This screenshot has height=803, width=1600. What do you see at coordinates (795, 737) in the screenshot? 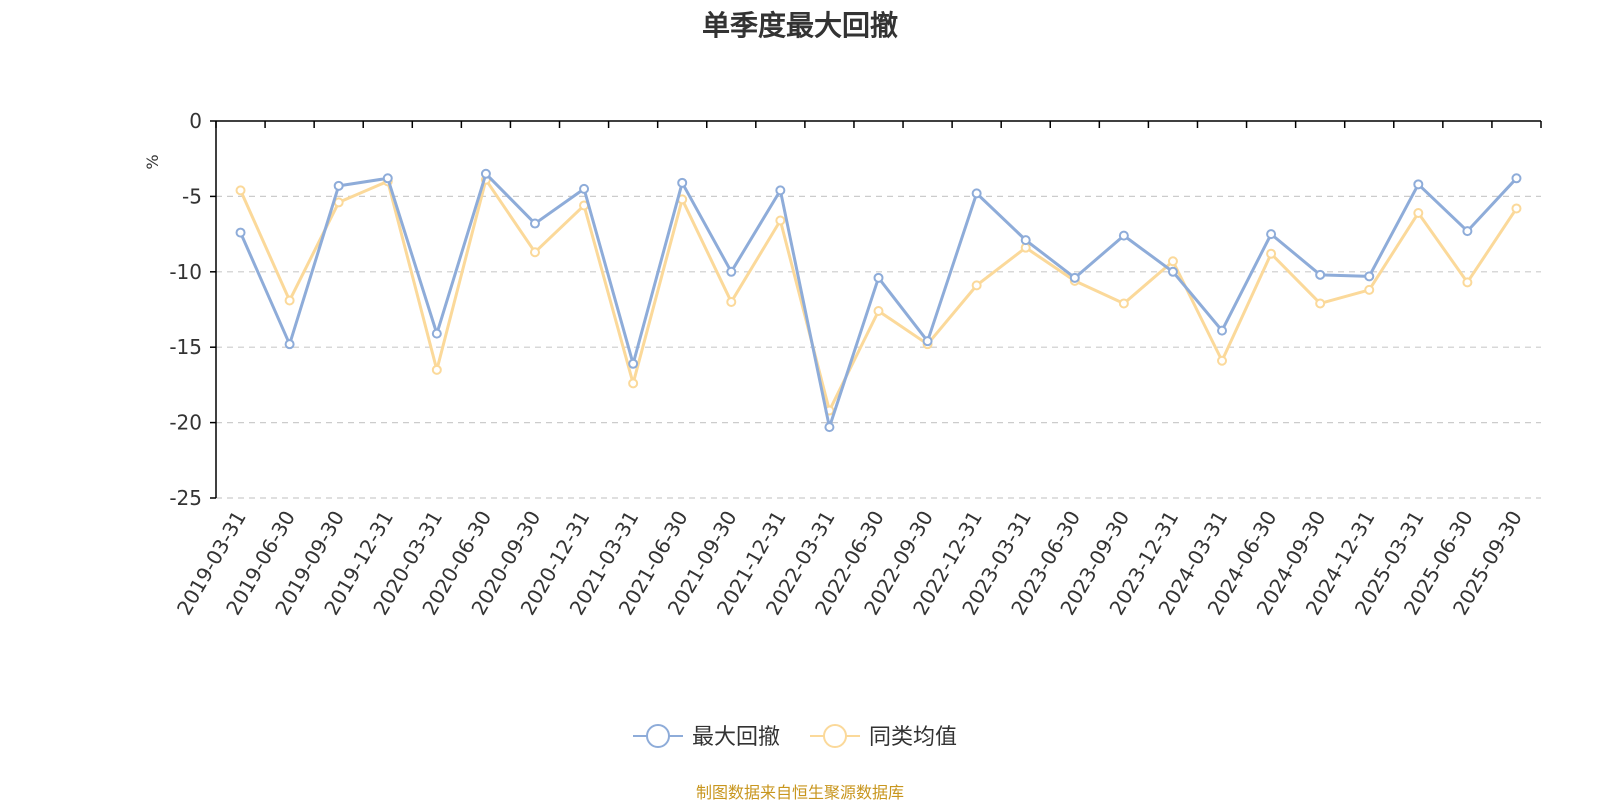
I see `legend: 最大回撤 同类均值` at bounding box center [795, 737].